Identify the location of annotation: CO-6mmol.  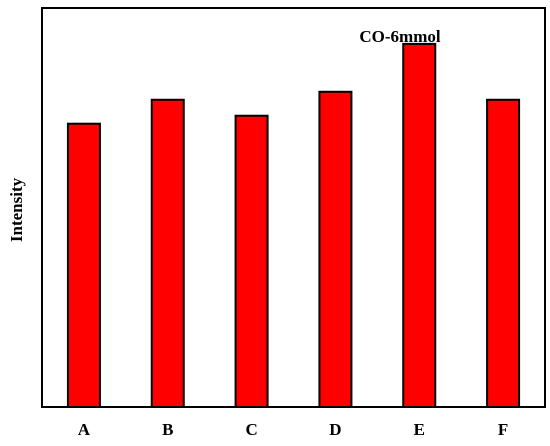
(399, 36).